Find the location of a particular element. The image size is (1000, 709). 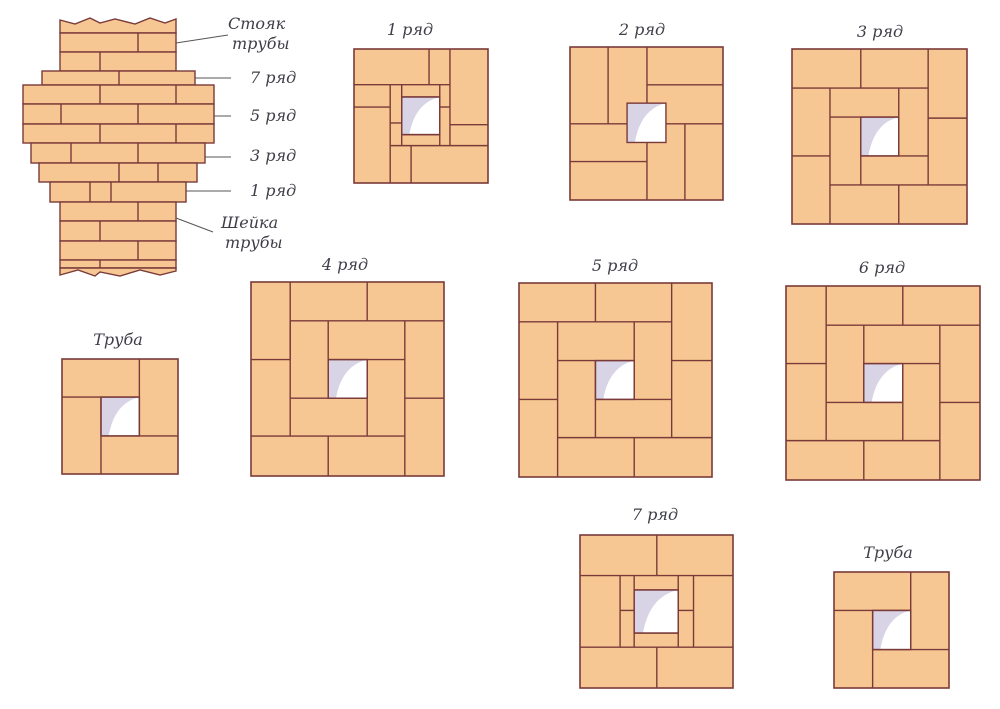

plan-row5 is located at coordinates (615, 380).